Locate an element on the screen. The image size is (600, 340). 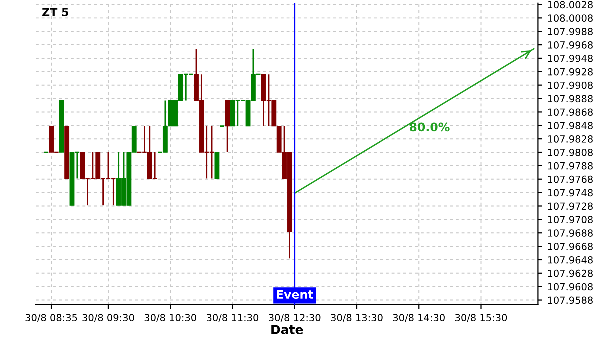
y-tick-label: 107.9868 is located at coordinates (570, 112).